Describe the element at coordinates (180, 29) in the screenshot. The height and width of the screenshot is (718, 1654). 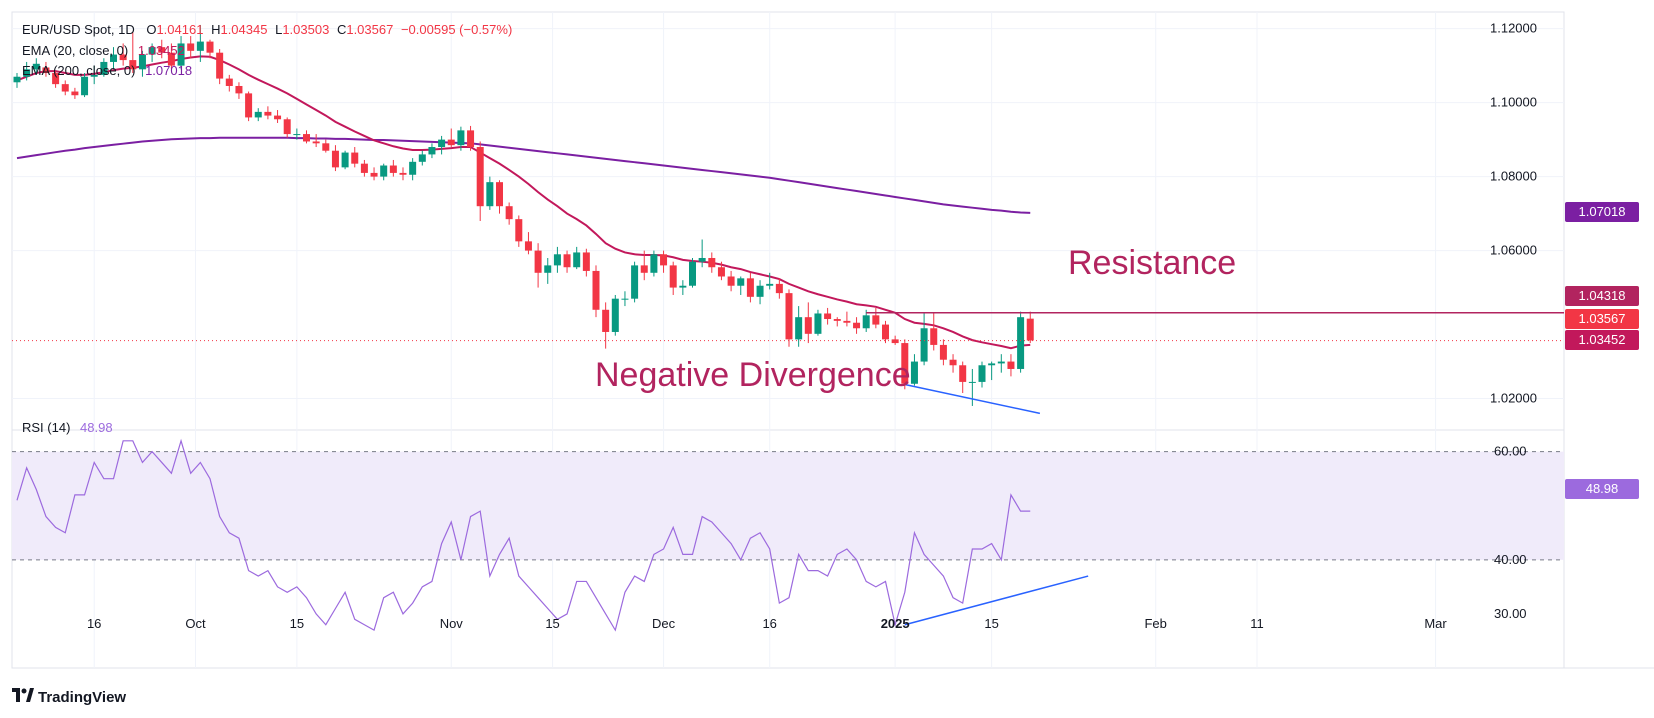
I see `open-value: 1.04161` at that location.